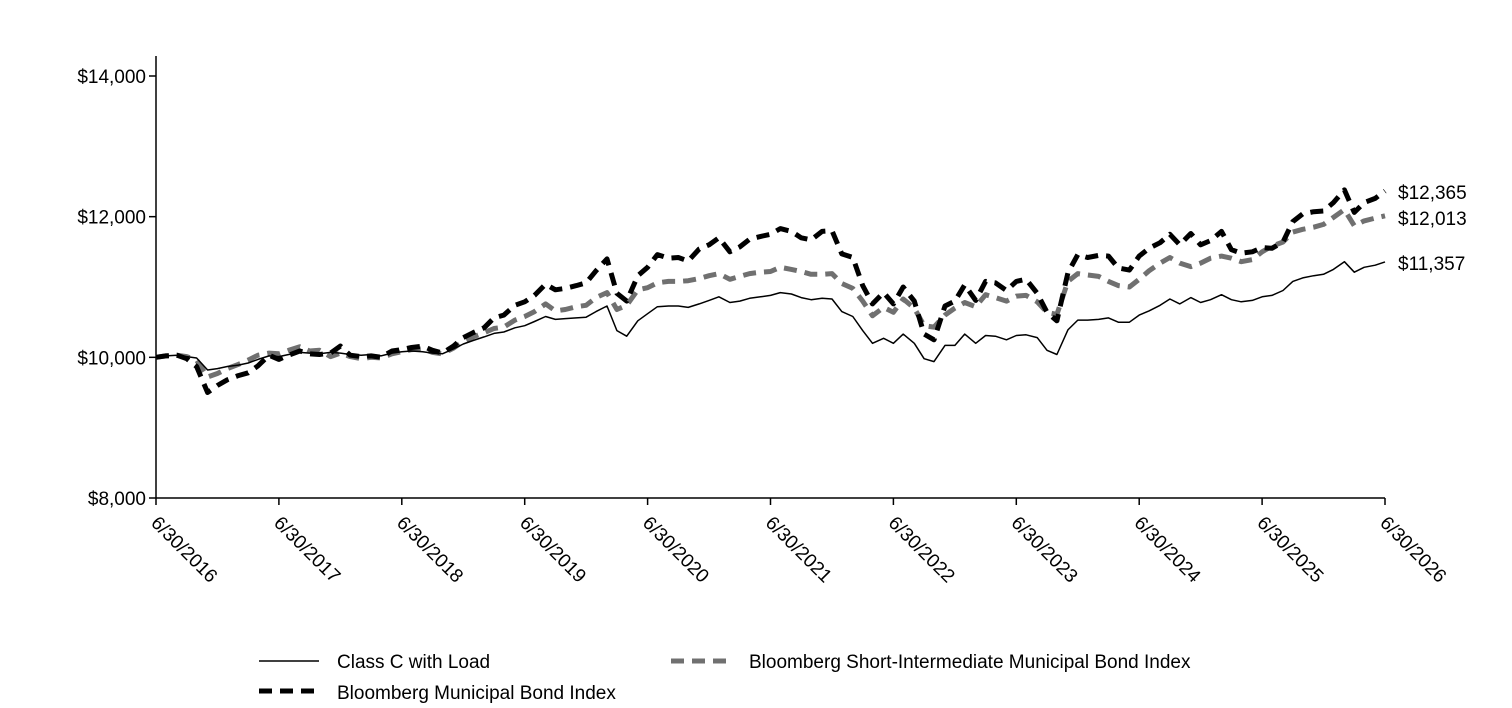  Describe the element at coordinates (1432, 219) in the screenshot. I see `end-label-bloomberg-short-intermediate: $12,013` at that location.